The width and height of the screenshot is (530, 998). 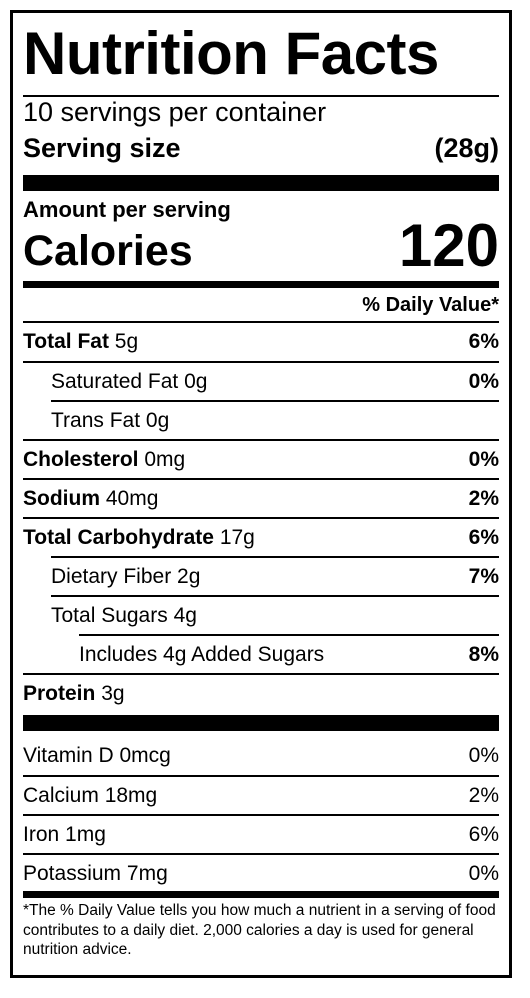 I want to click on vitamin-row-potassium: Potassium 7mg 0%, so click(x=261, y=873).